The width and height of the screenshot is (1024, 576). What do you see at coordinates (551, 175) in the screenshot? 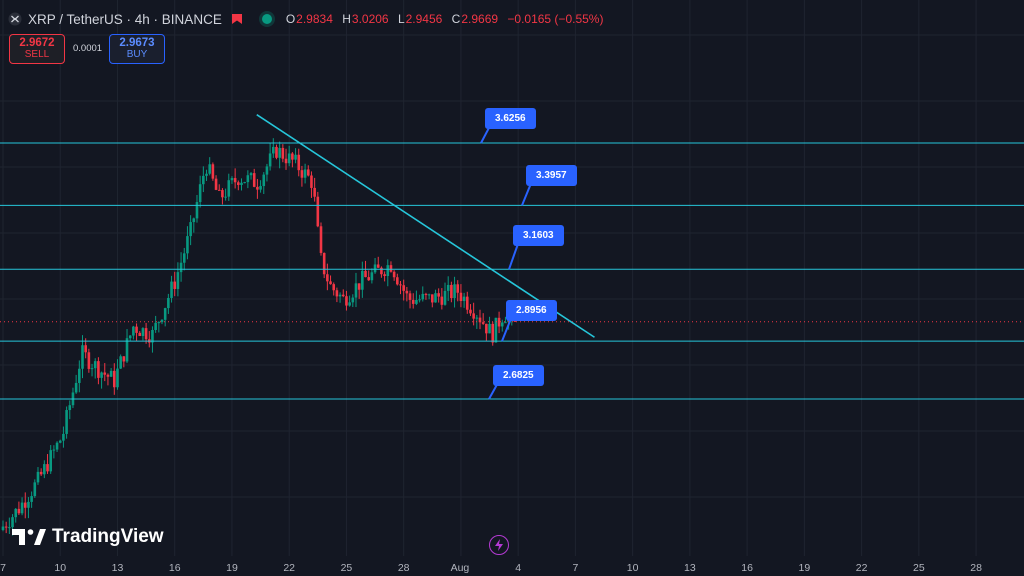
I see `level-callout: 3.3957` at bounding box center [551, 175].